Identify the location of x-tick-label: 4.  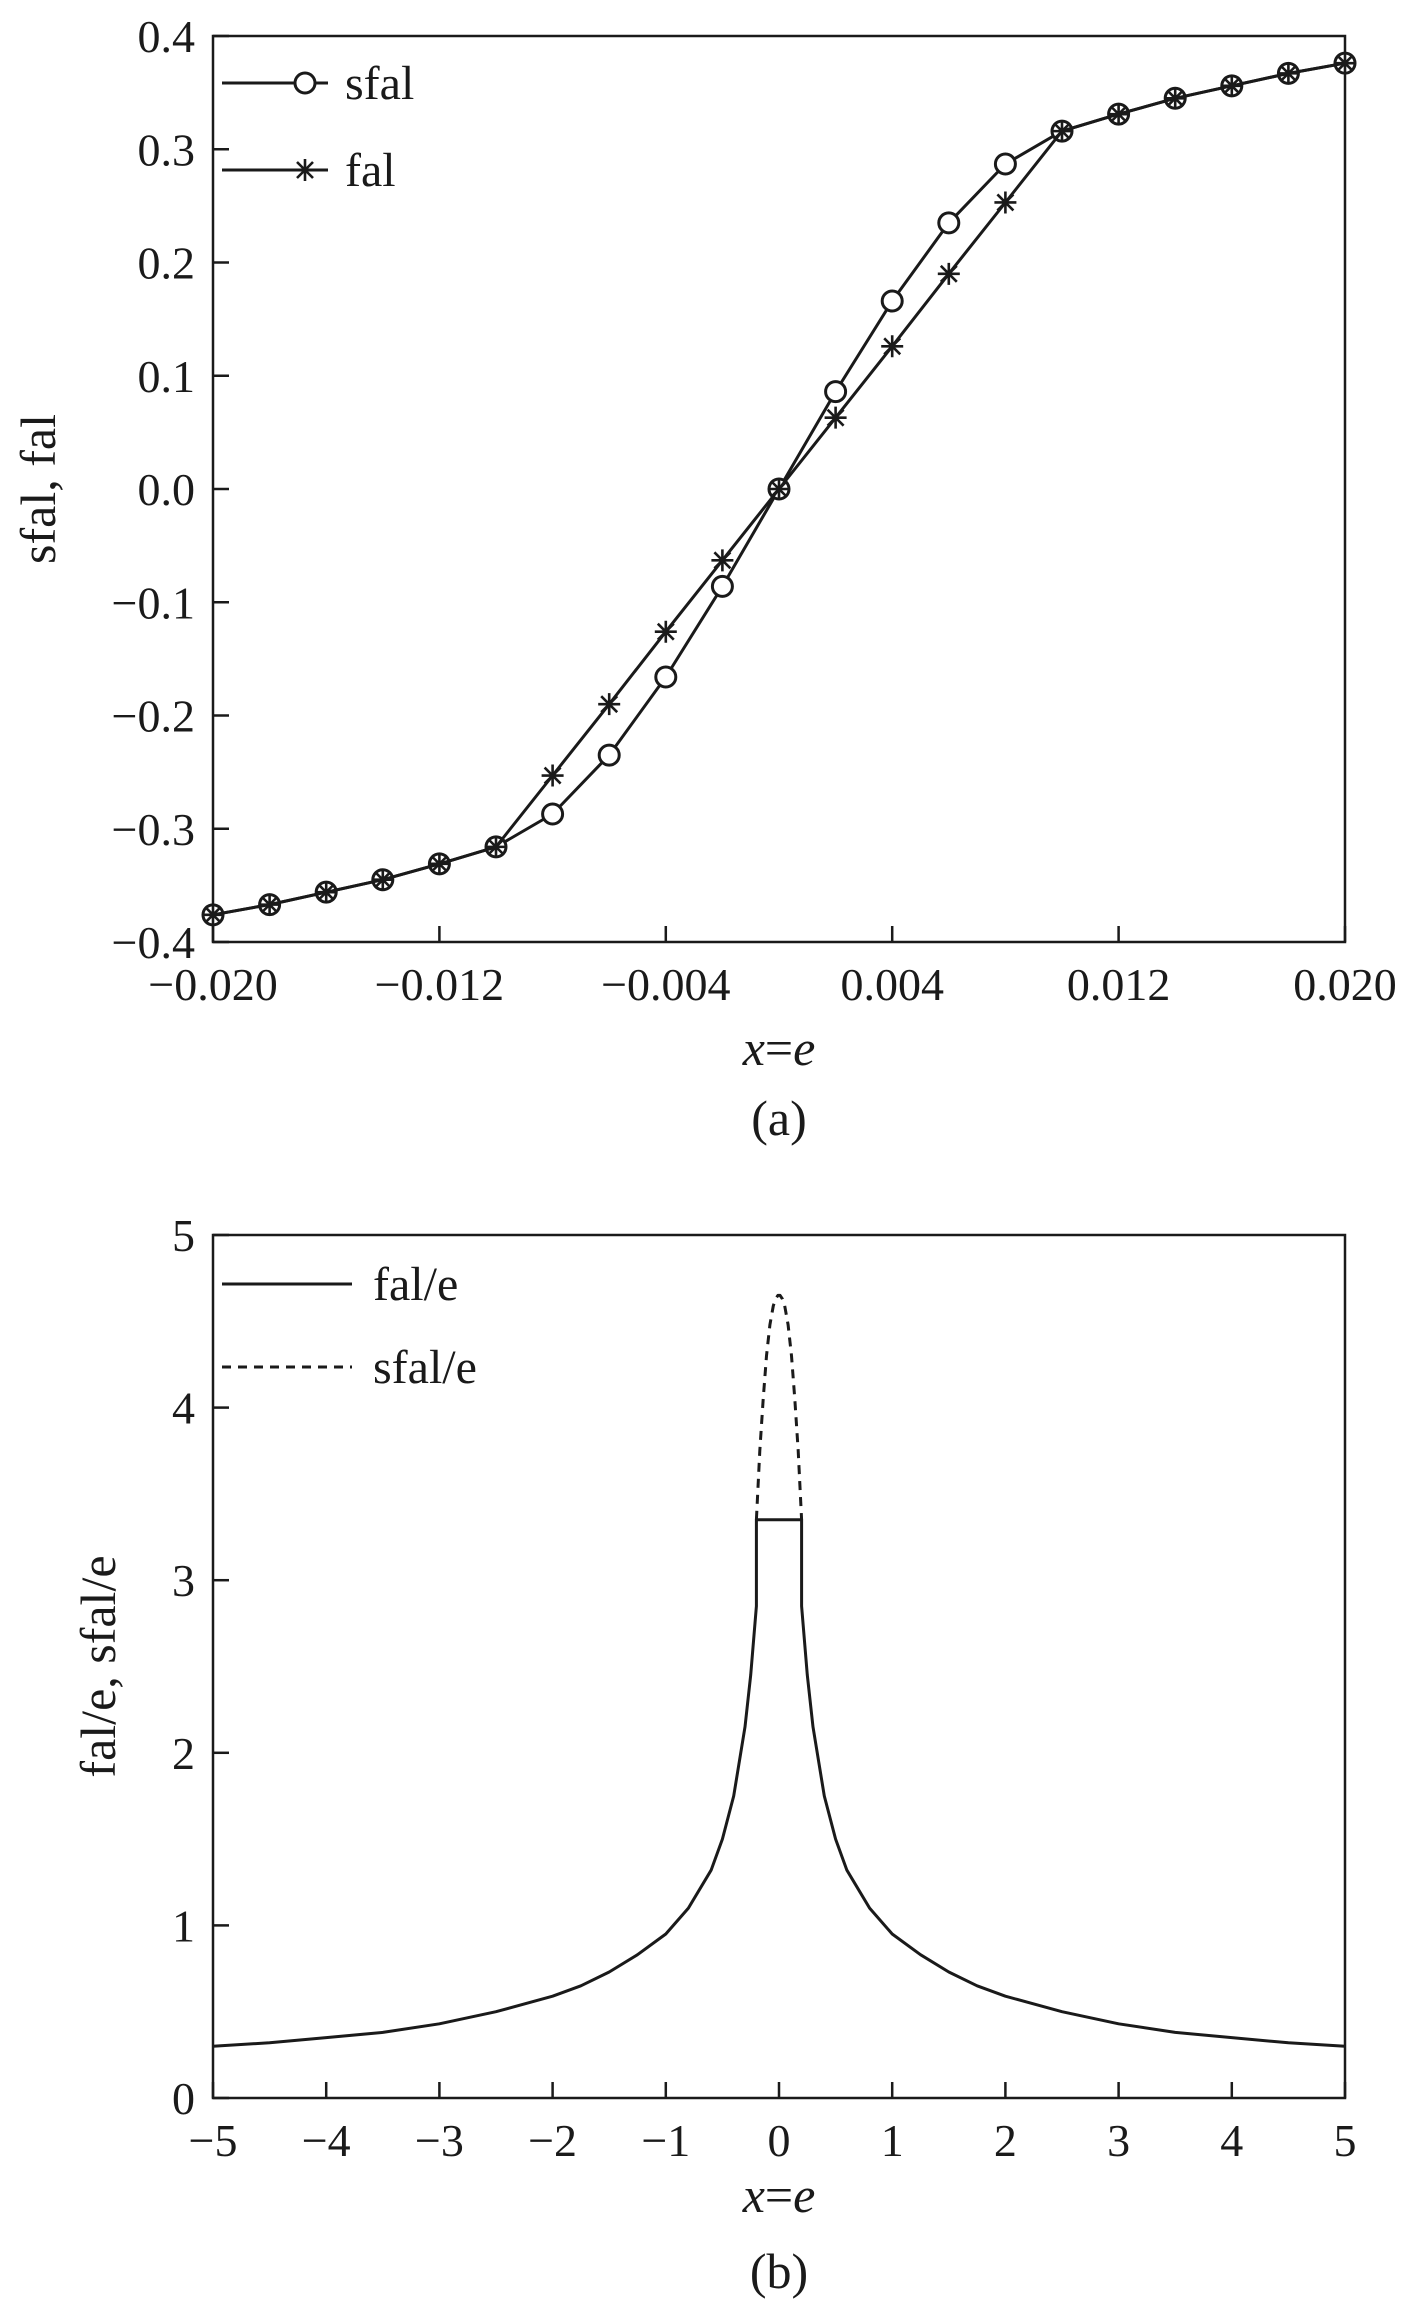
(1231, 2140).